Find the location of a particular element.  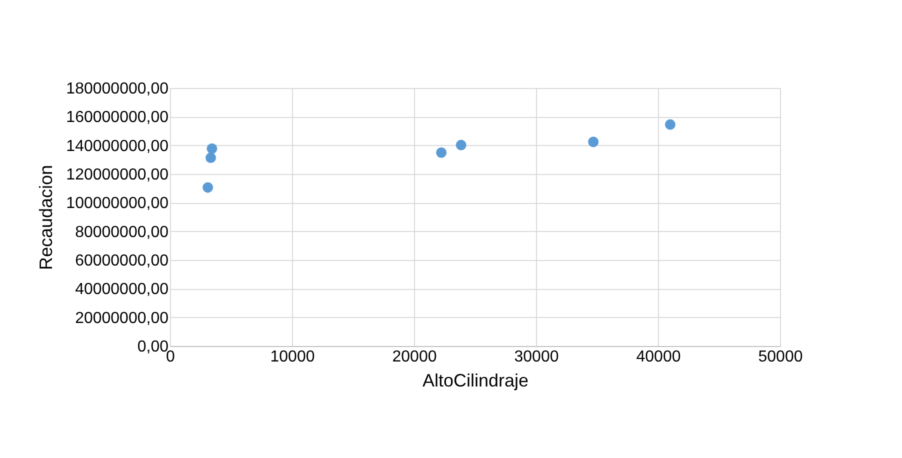

y-tick-label: 40000000,00 is located at coordinates (122, 289).